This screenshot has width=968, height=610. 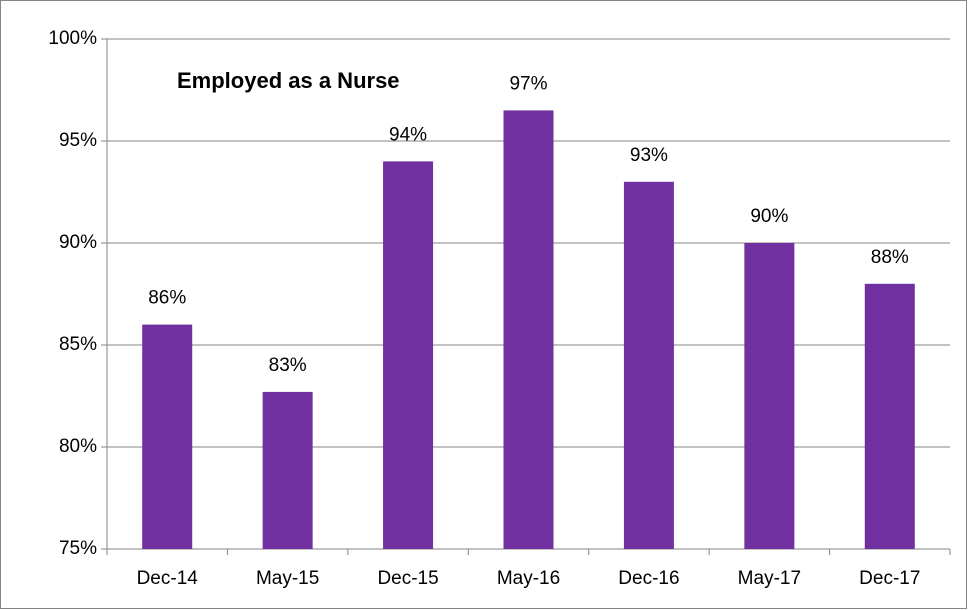 I want to click on data-label: 90%, so click(x=769, y=216).